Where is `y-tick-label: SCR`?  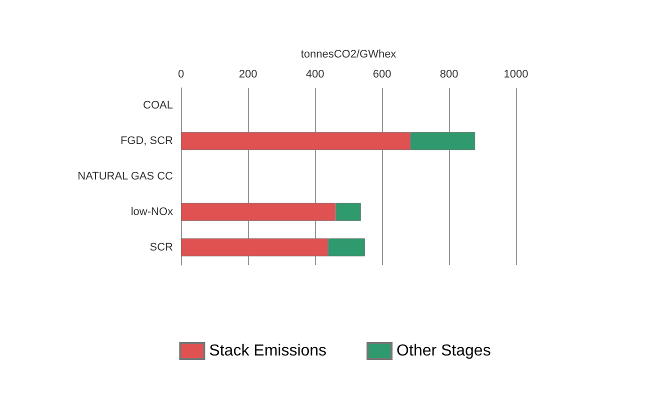 y-tick-label: SCR is located at coordinates (162, 247).